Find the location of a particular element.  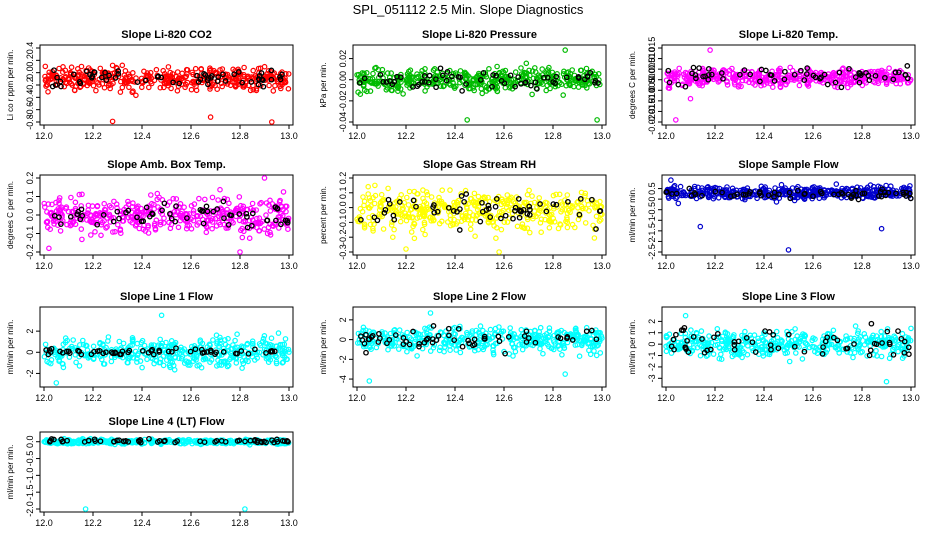

data-point-outlier is located at coordinates (161, 315).